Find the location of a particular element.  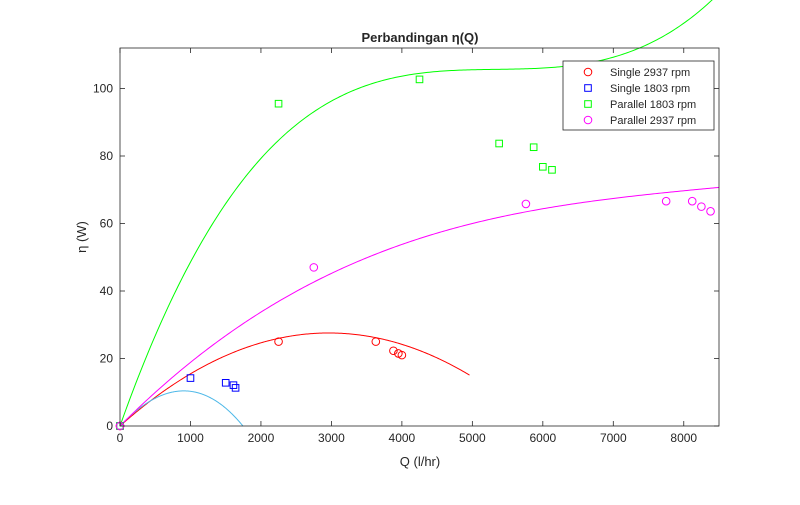

y-tick-label: 20 is located at coordinates (107, 359).